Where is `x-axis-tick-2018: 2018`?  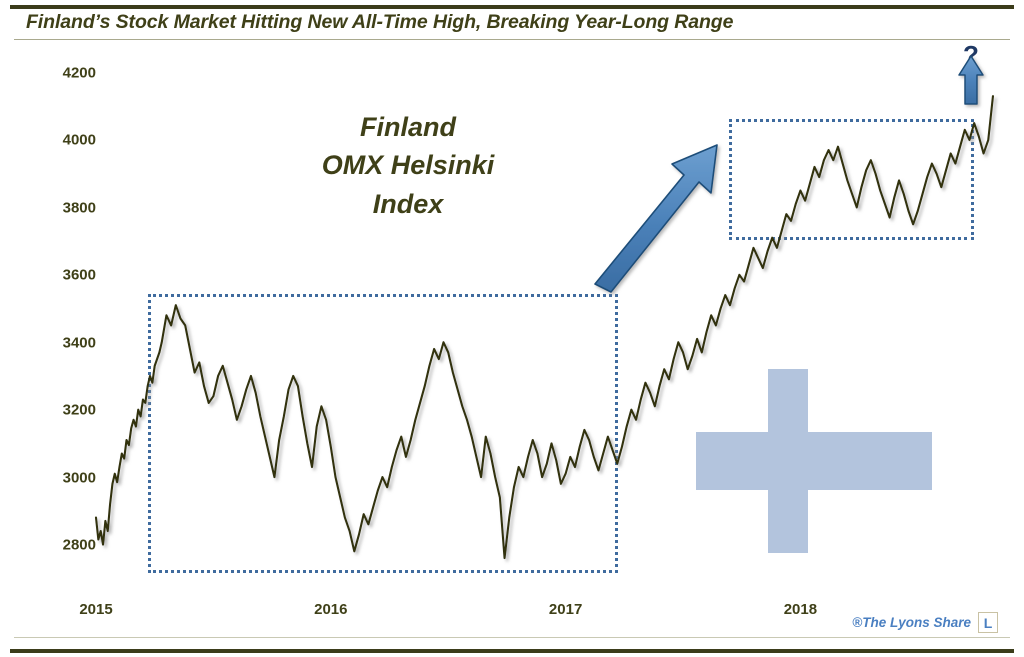
x-axis-tick-2018: 2018 is located at coordinates (800, 609).